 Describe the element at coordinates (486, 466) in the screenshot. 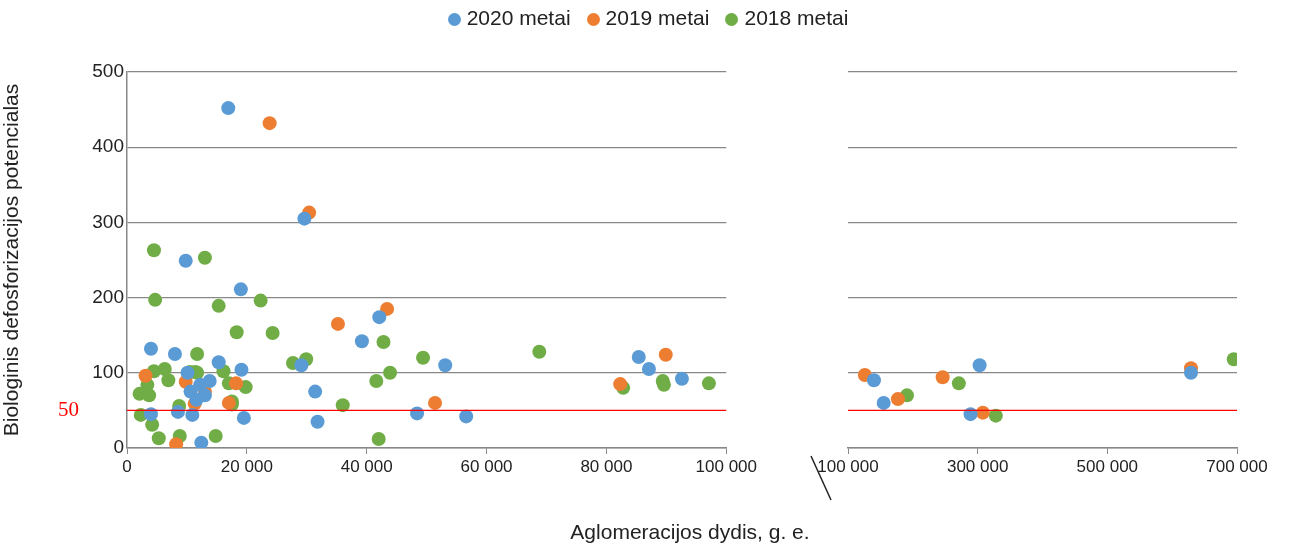

I see `x-tick-label: 60 000` at that location.